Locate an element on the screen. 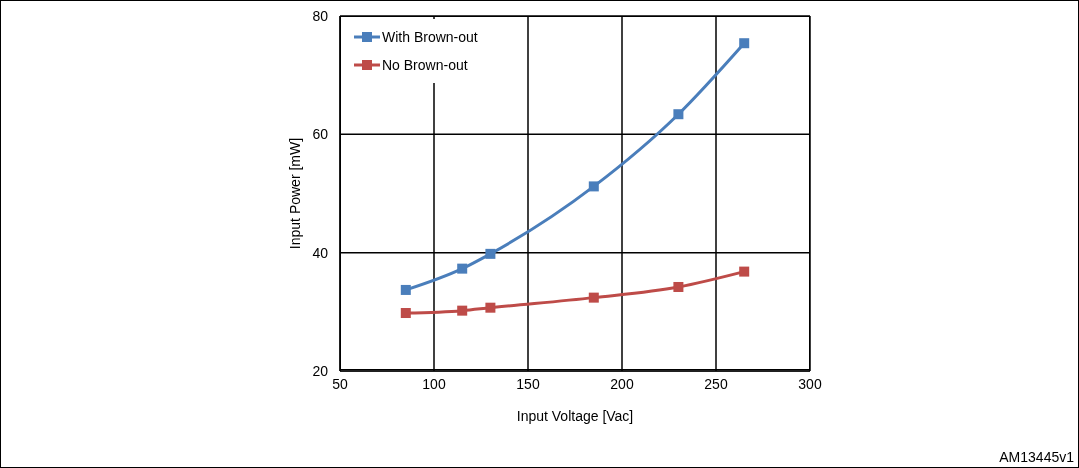  legend-label: With Brown-out is located at coordinates (430, 37).